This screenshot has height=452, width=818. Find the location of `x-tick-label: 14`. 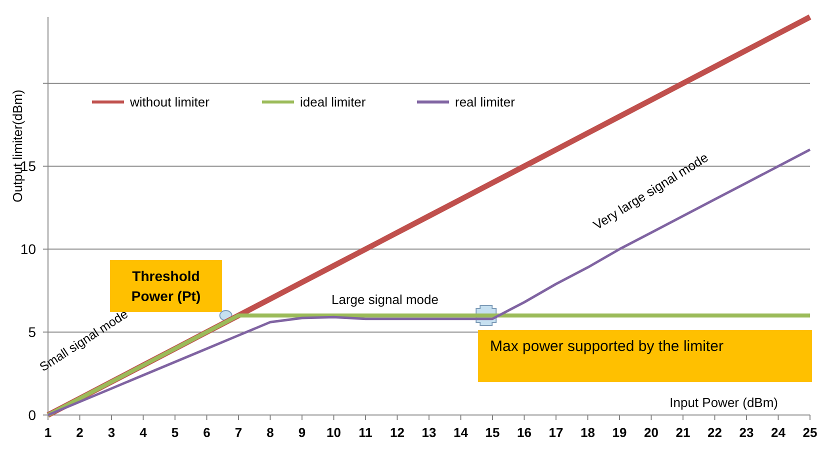

x-tick-label: 14 is located at coordinates (461, 432).